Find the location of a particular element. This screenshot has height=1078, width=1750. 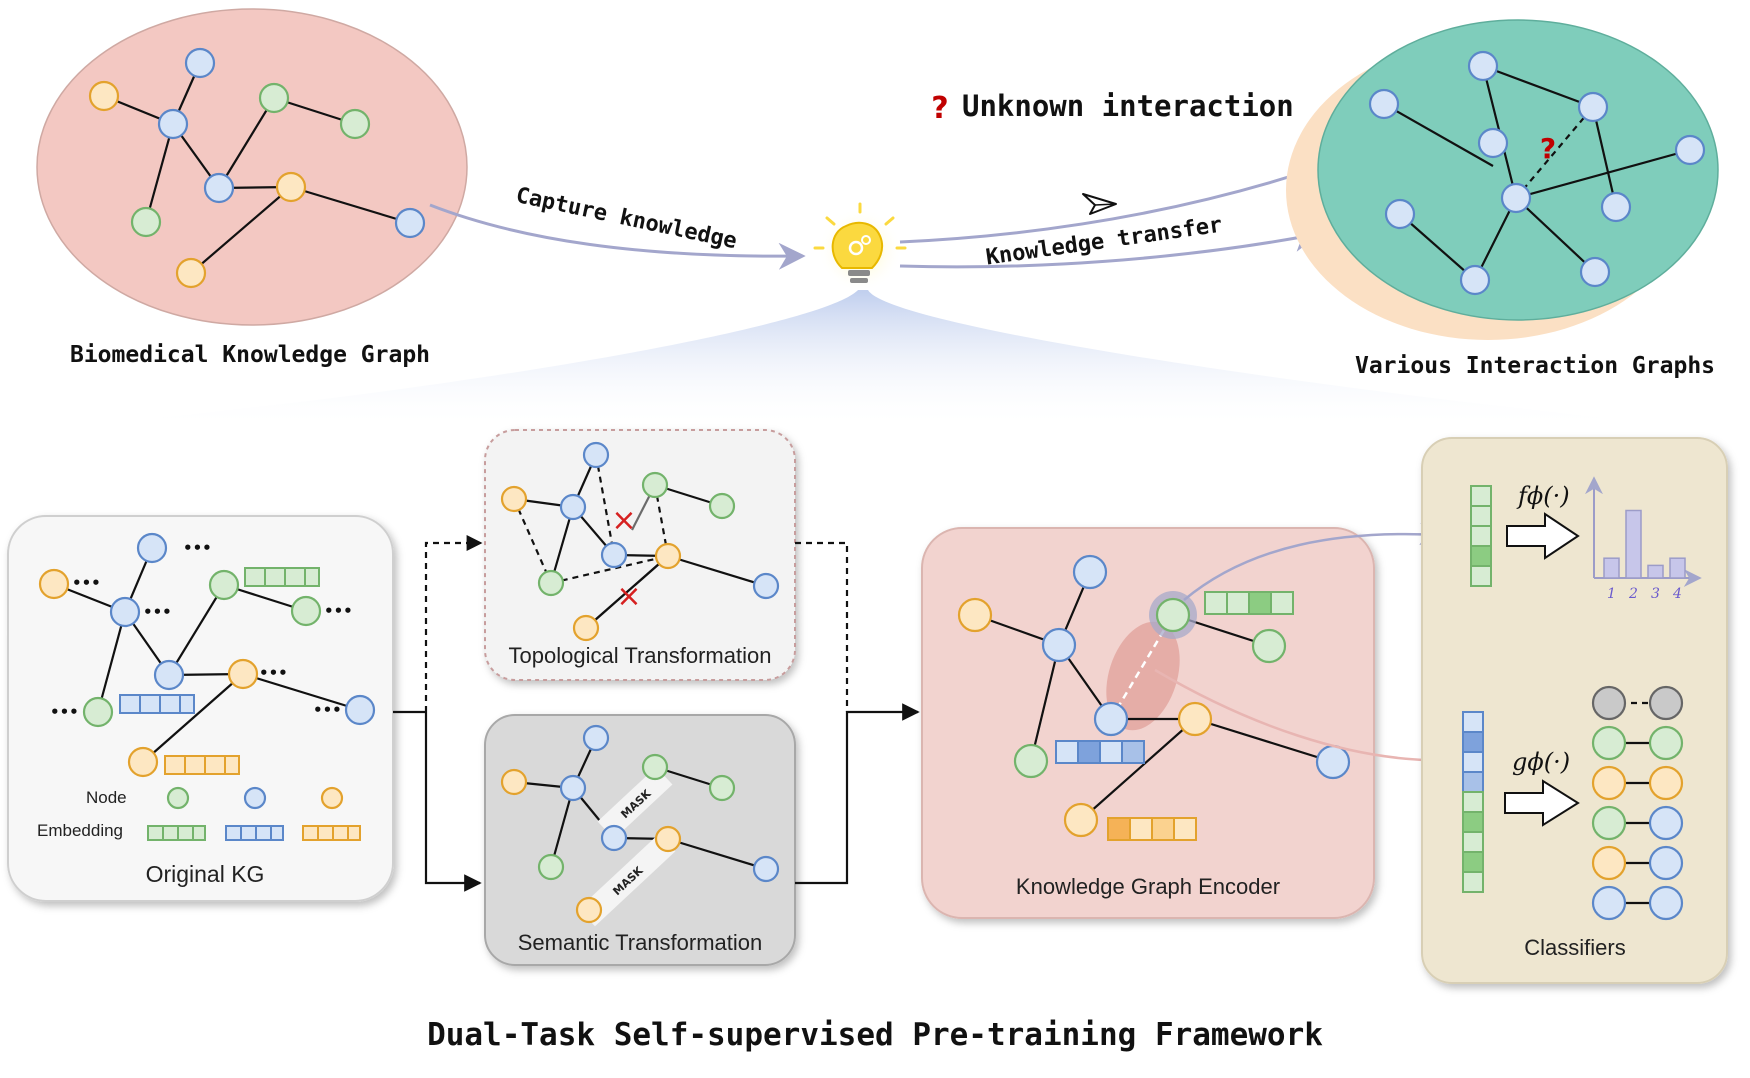

legend-embedding-orange is located at coordinates (331, 833).